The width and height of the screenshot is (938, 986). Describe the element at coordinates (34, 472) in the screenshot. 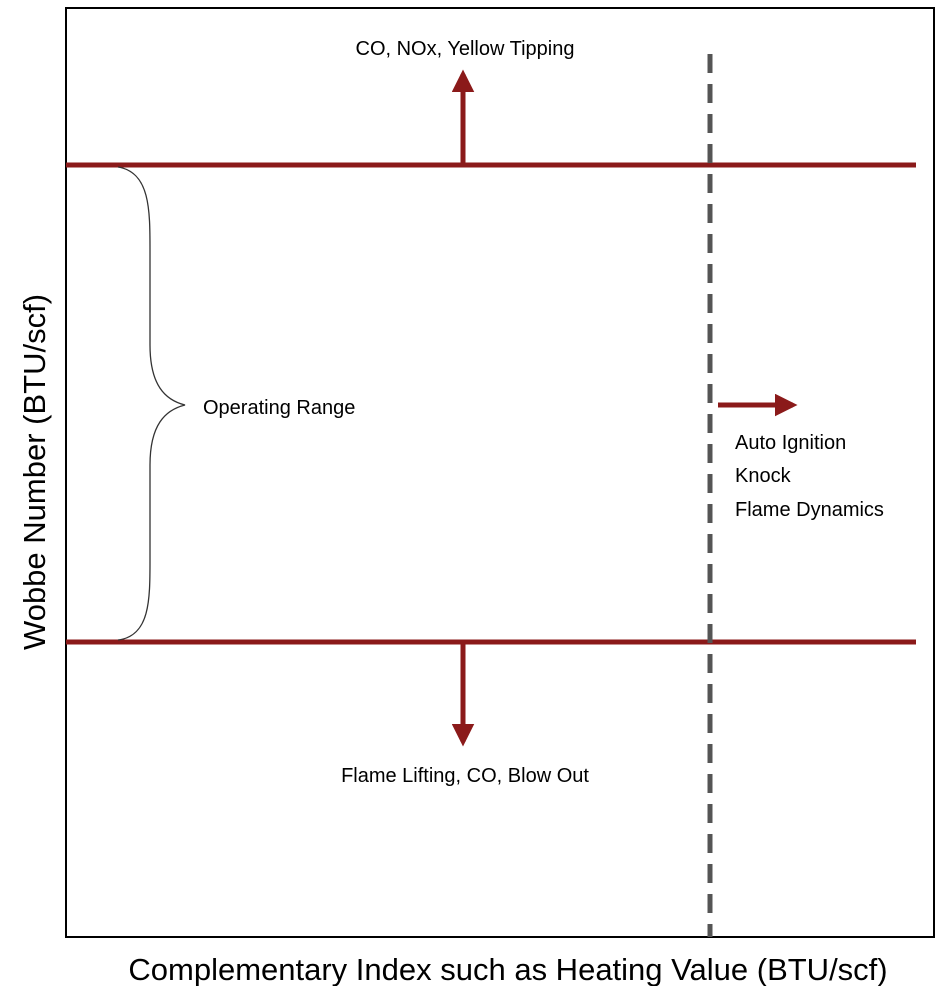

I see `y-axis-label: Wobbe Number (BTU/scf)` at that location.